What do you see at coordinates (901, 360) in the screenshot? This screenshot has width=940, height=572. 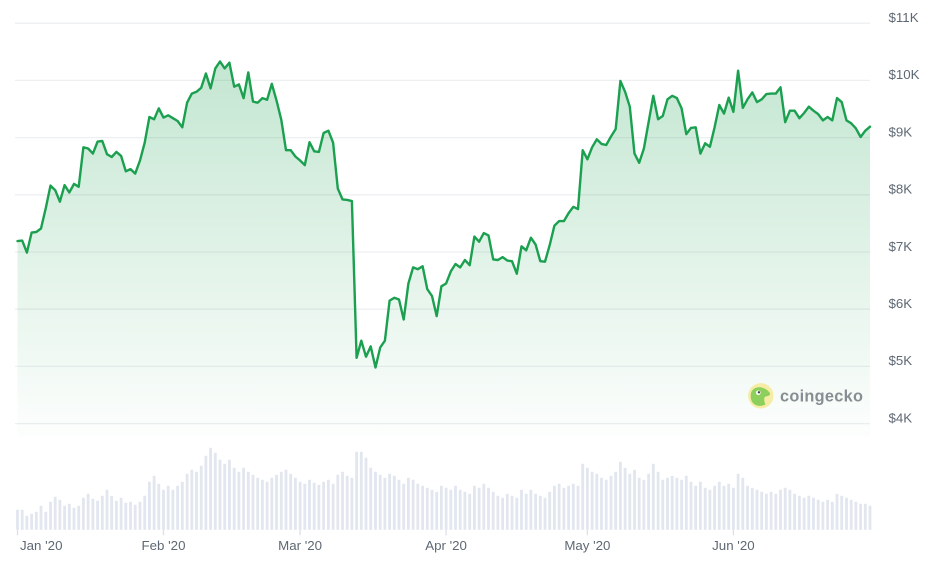 I see `svg-text: $5K` at bounding box center [901, 360].